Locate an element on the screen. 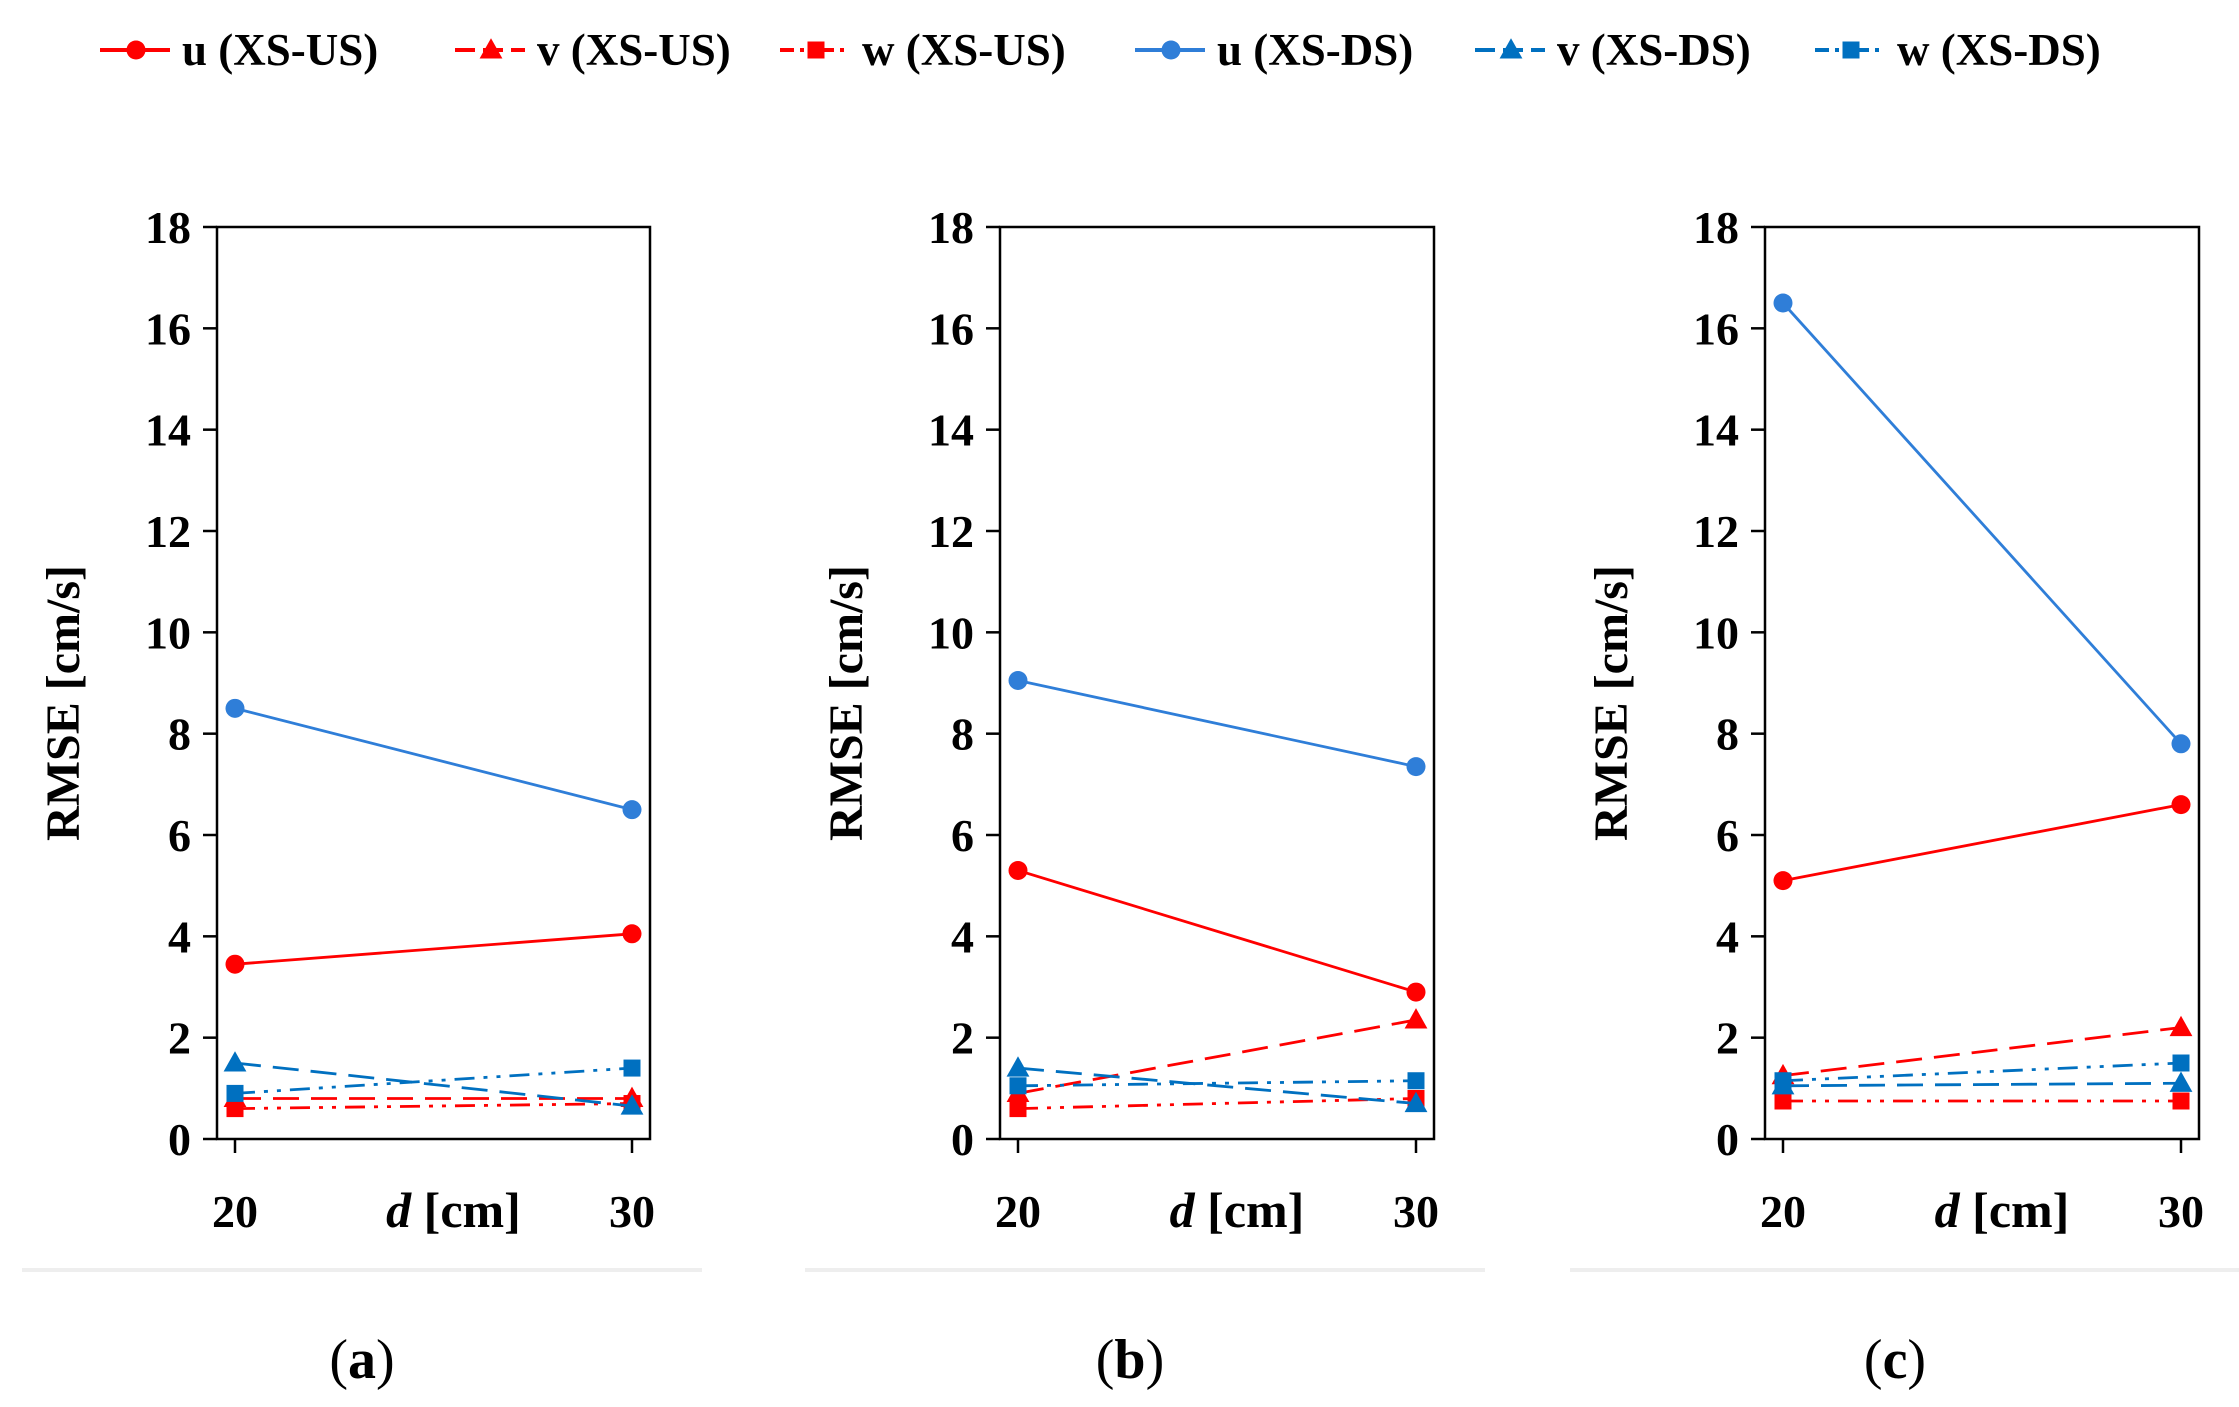  panel-caption: (b) is located at coordinates (1130, 1360).